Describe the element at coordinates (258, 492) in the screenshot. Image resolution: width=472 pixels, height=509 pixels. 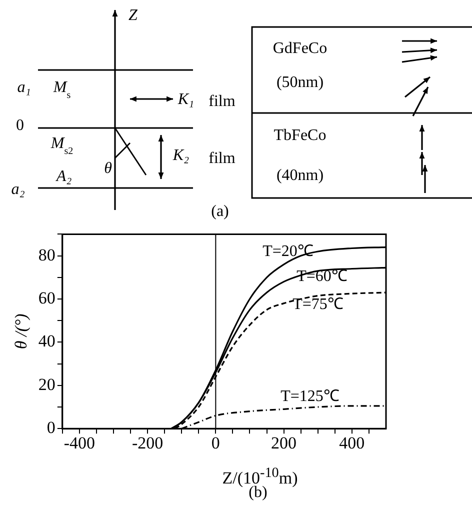
I see `text: (b)` at that location.